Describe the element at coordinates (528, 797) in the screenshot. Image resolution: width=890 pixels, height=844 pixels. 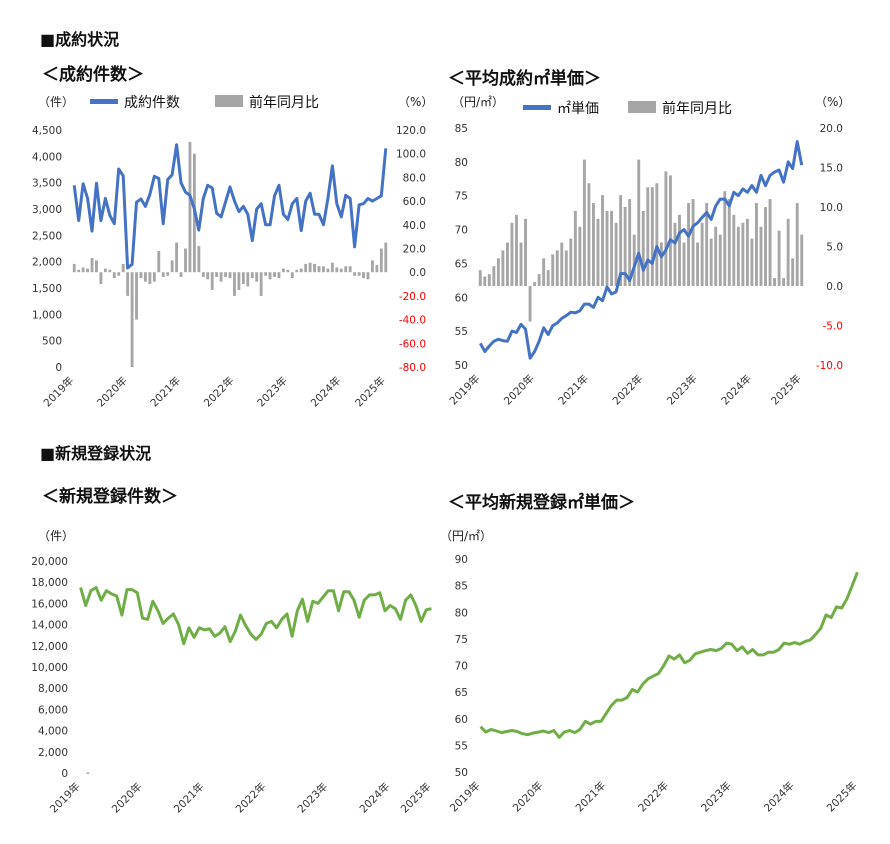
I see `x-tick-label: 2020年` at that location.